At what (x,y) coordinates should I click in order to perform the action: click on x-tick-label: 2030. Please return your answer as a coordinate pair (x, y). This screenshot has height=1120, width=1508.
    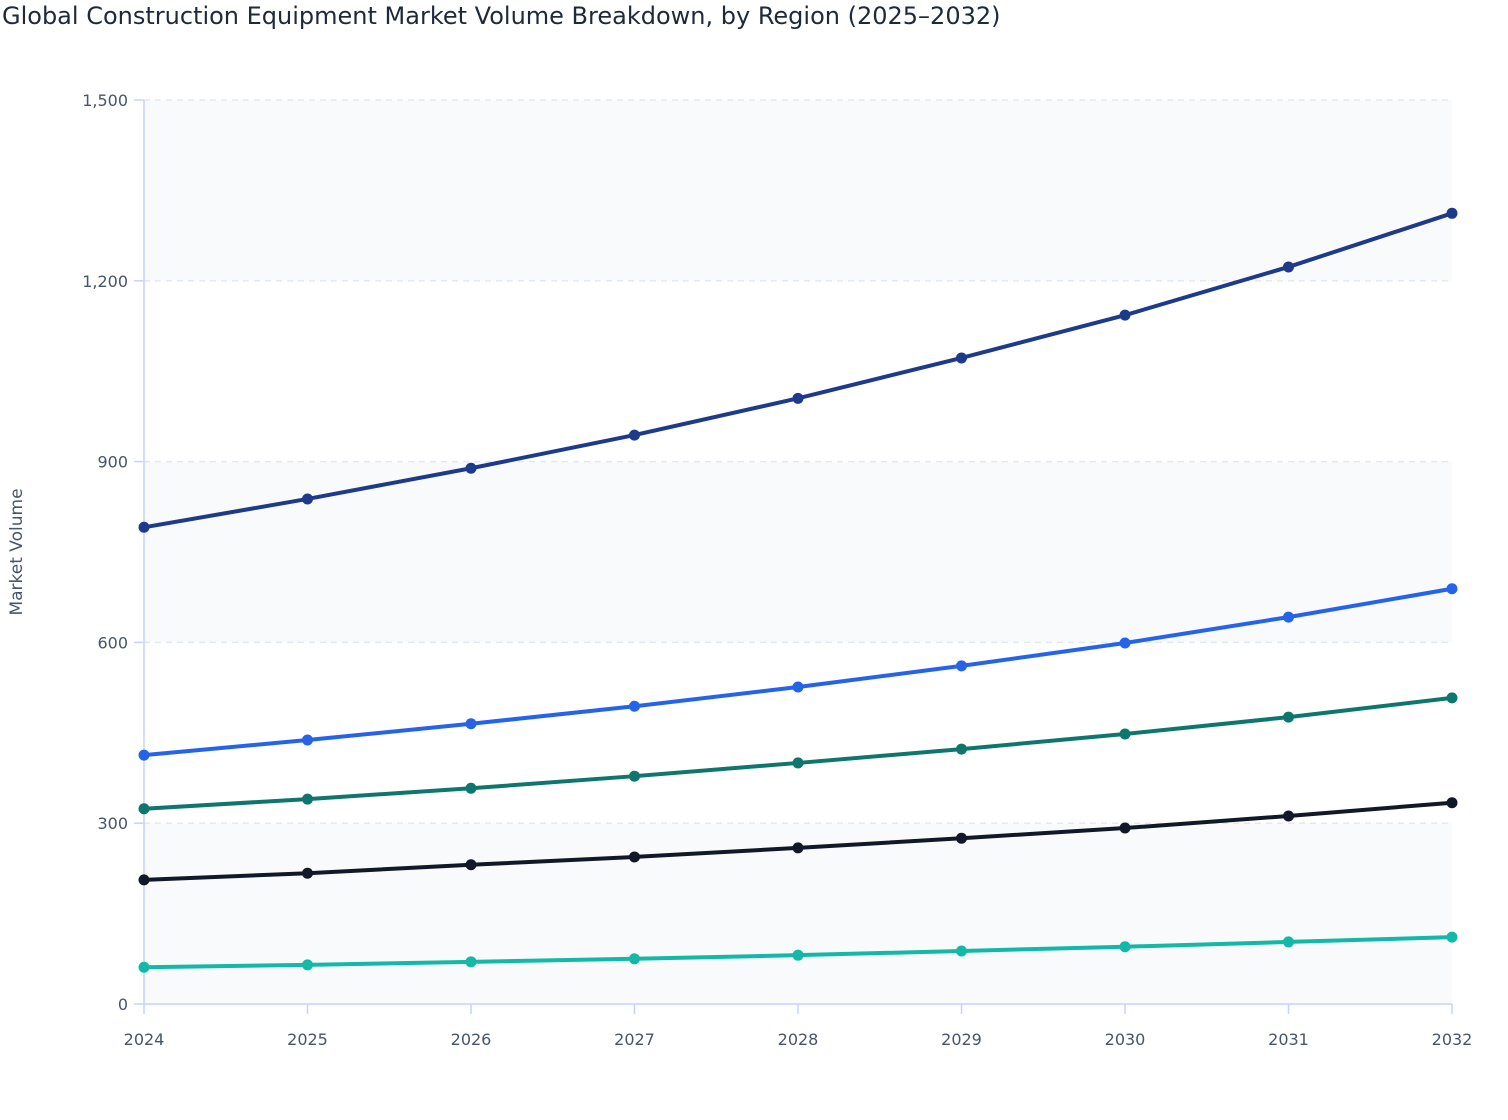
    Looking at the image, I should click on (1125, 1039).